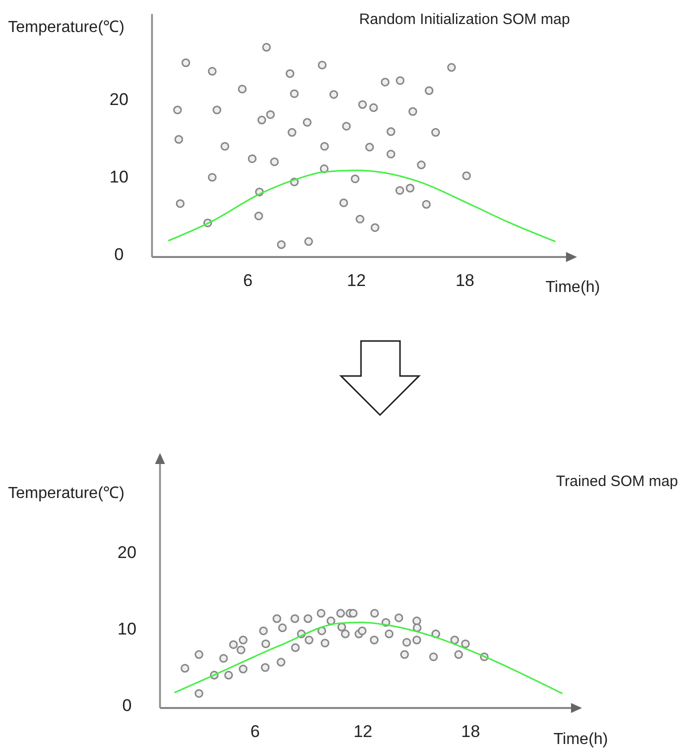  I want to click on chart-title: Random Initialization SOM map, so click(464, 19).